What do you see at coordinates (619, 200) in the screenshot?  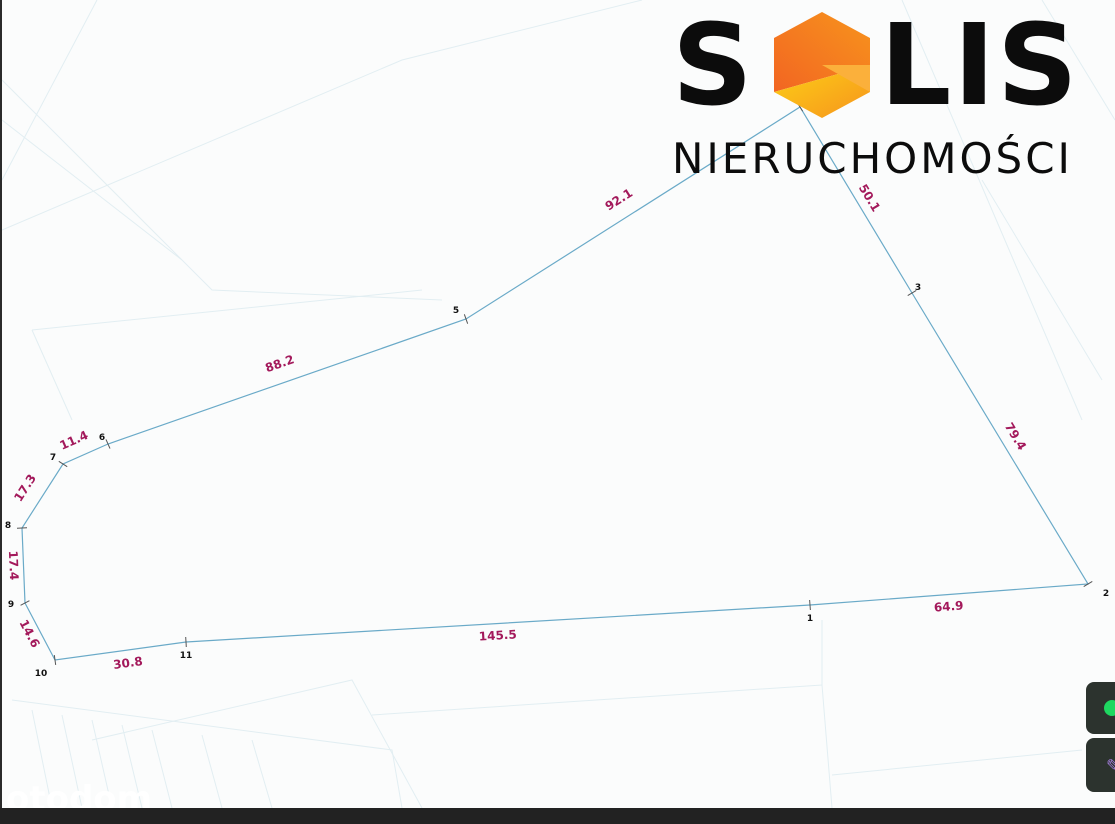 I see `segment-length-label: 92.1` at bounding box center [619, 200].